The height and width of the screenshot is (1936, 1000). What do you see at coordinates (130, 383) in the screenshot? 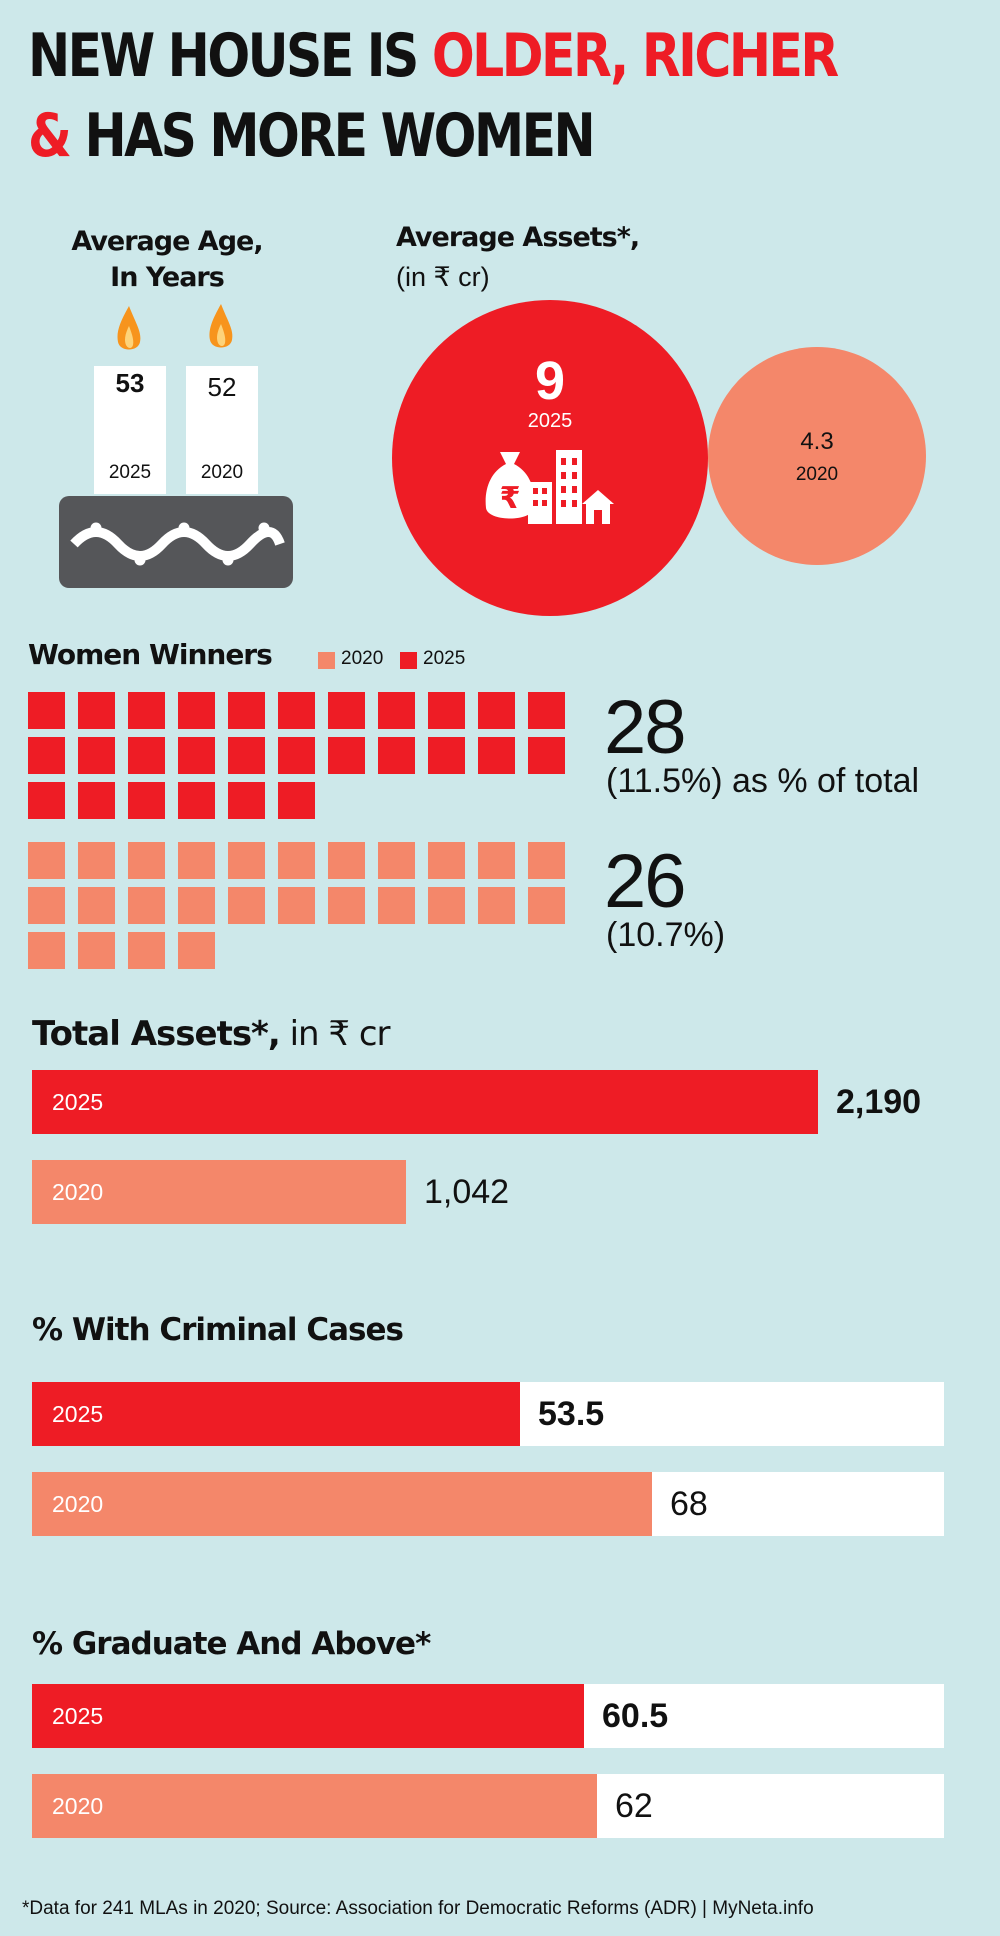
I see `age-value-2025: 53` at bounding box center [130, 383].